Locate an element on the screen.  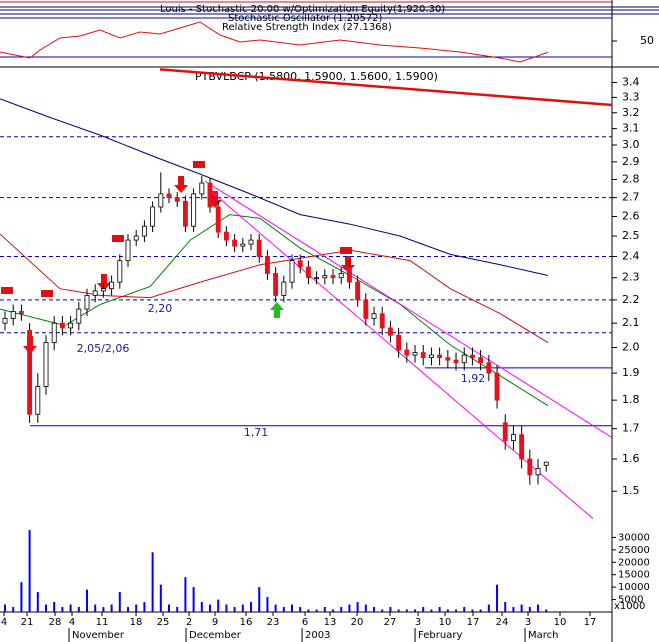
y-tick-label: 1.7 is located at coordinates (631, 428).